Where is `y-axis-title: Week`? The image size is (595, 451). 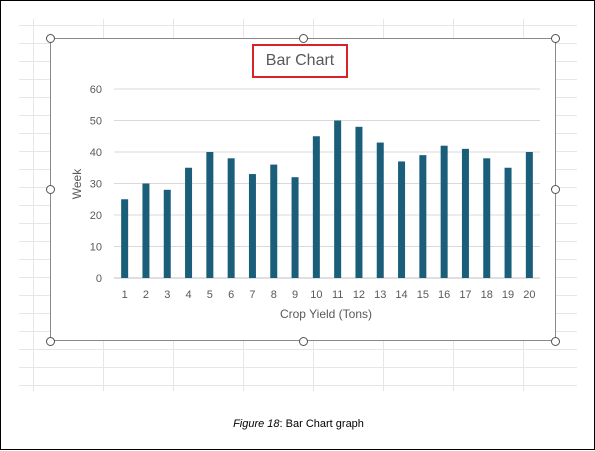
y-axis-title: Week is located at coordinates (77, 183).